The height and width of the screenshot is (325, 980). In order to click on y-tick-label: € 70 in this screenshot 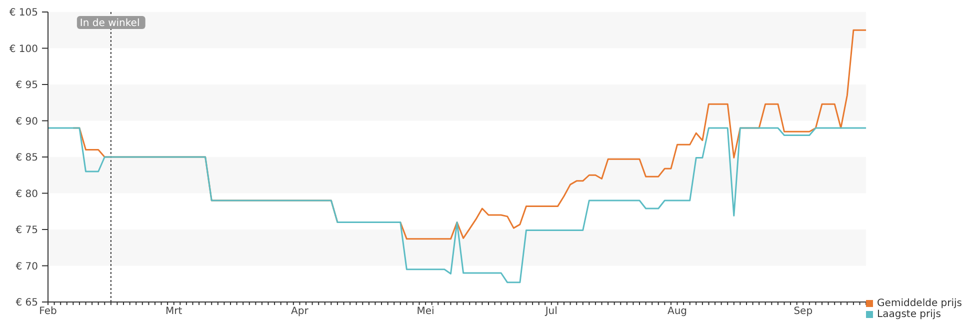, I will do `click(27, 266)`.